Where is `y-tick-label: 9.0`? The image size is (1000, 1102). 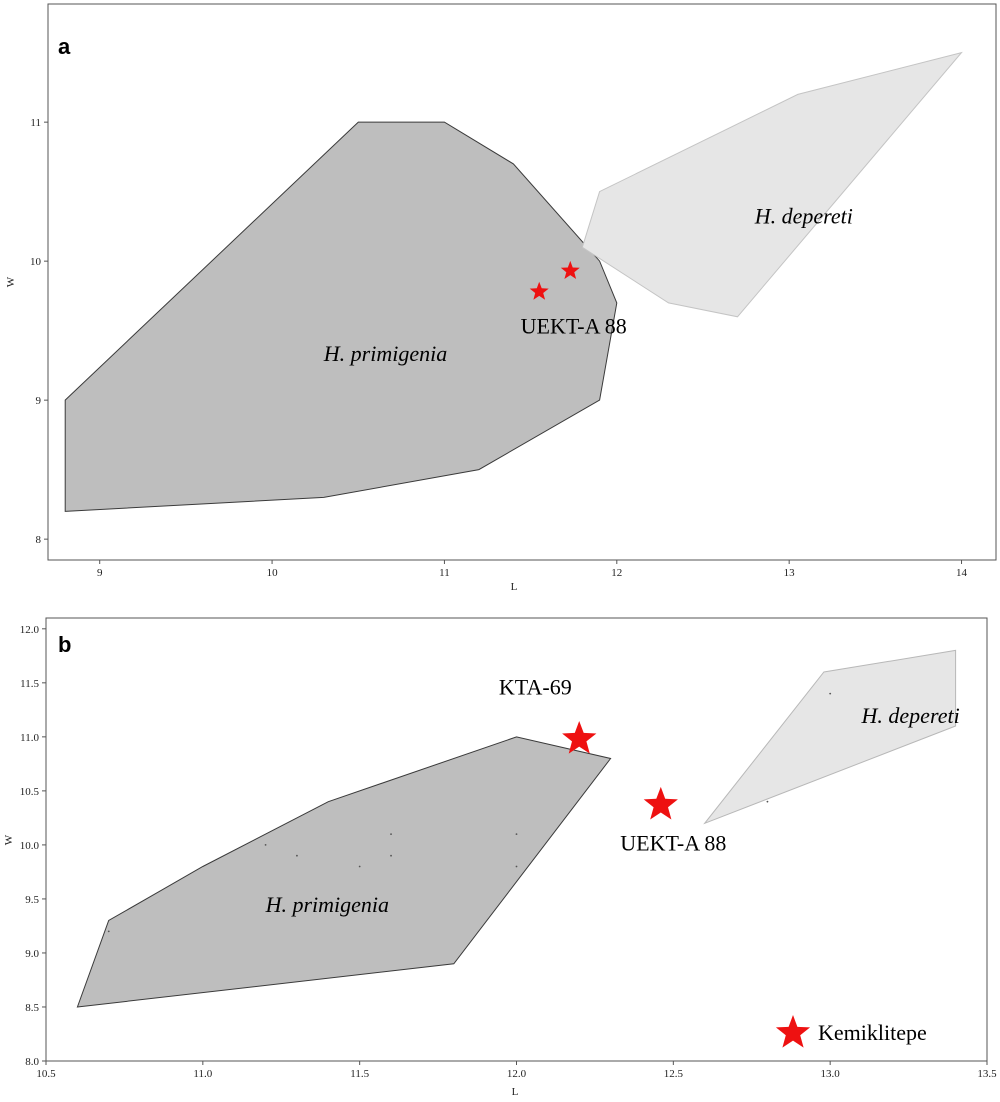
y-tick-label: 9.0 is located at coordinates (32, 954).